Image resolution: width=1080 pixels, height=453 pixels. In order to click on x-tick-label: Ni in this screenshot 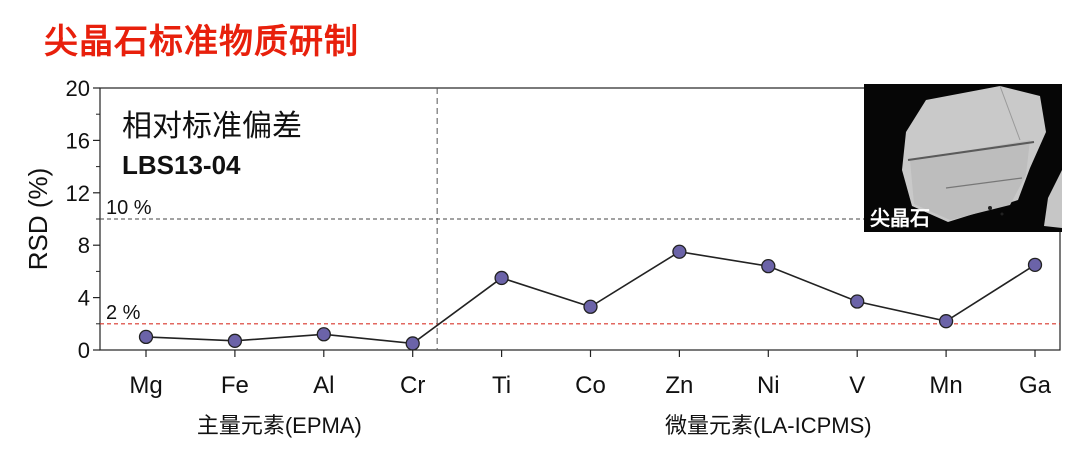, I will do `click(768, 385)`.